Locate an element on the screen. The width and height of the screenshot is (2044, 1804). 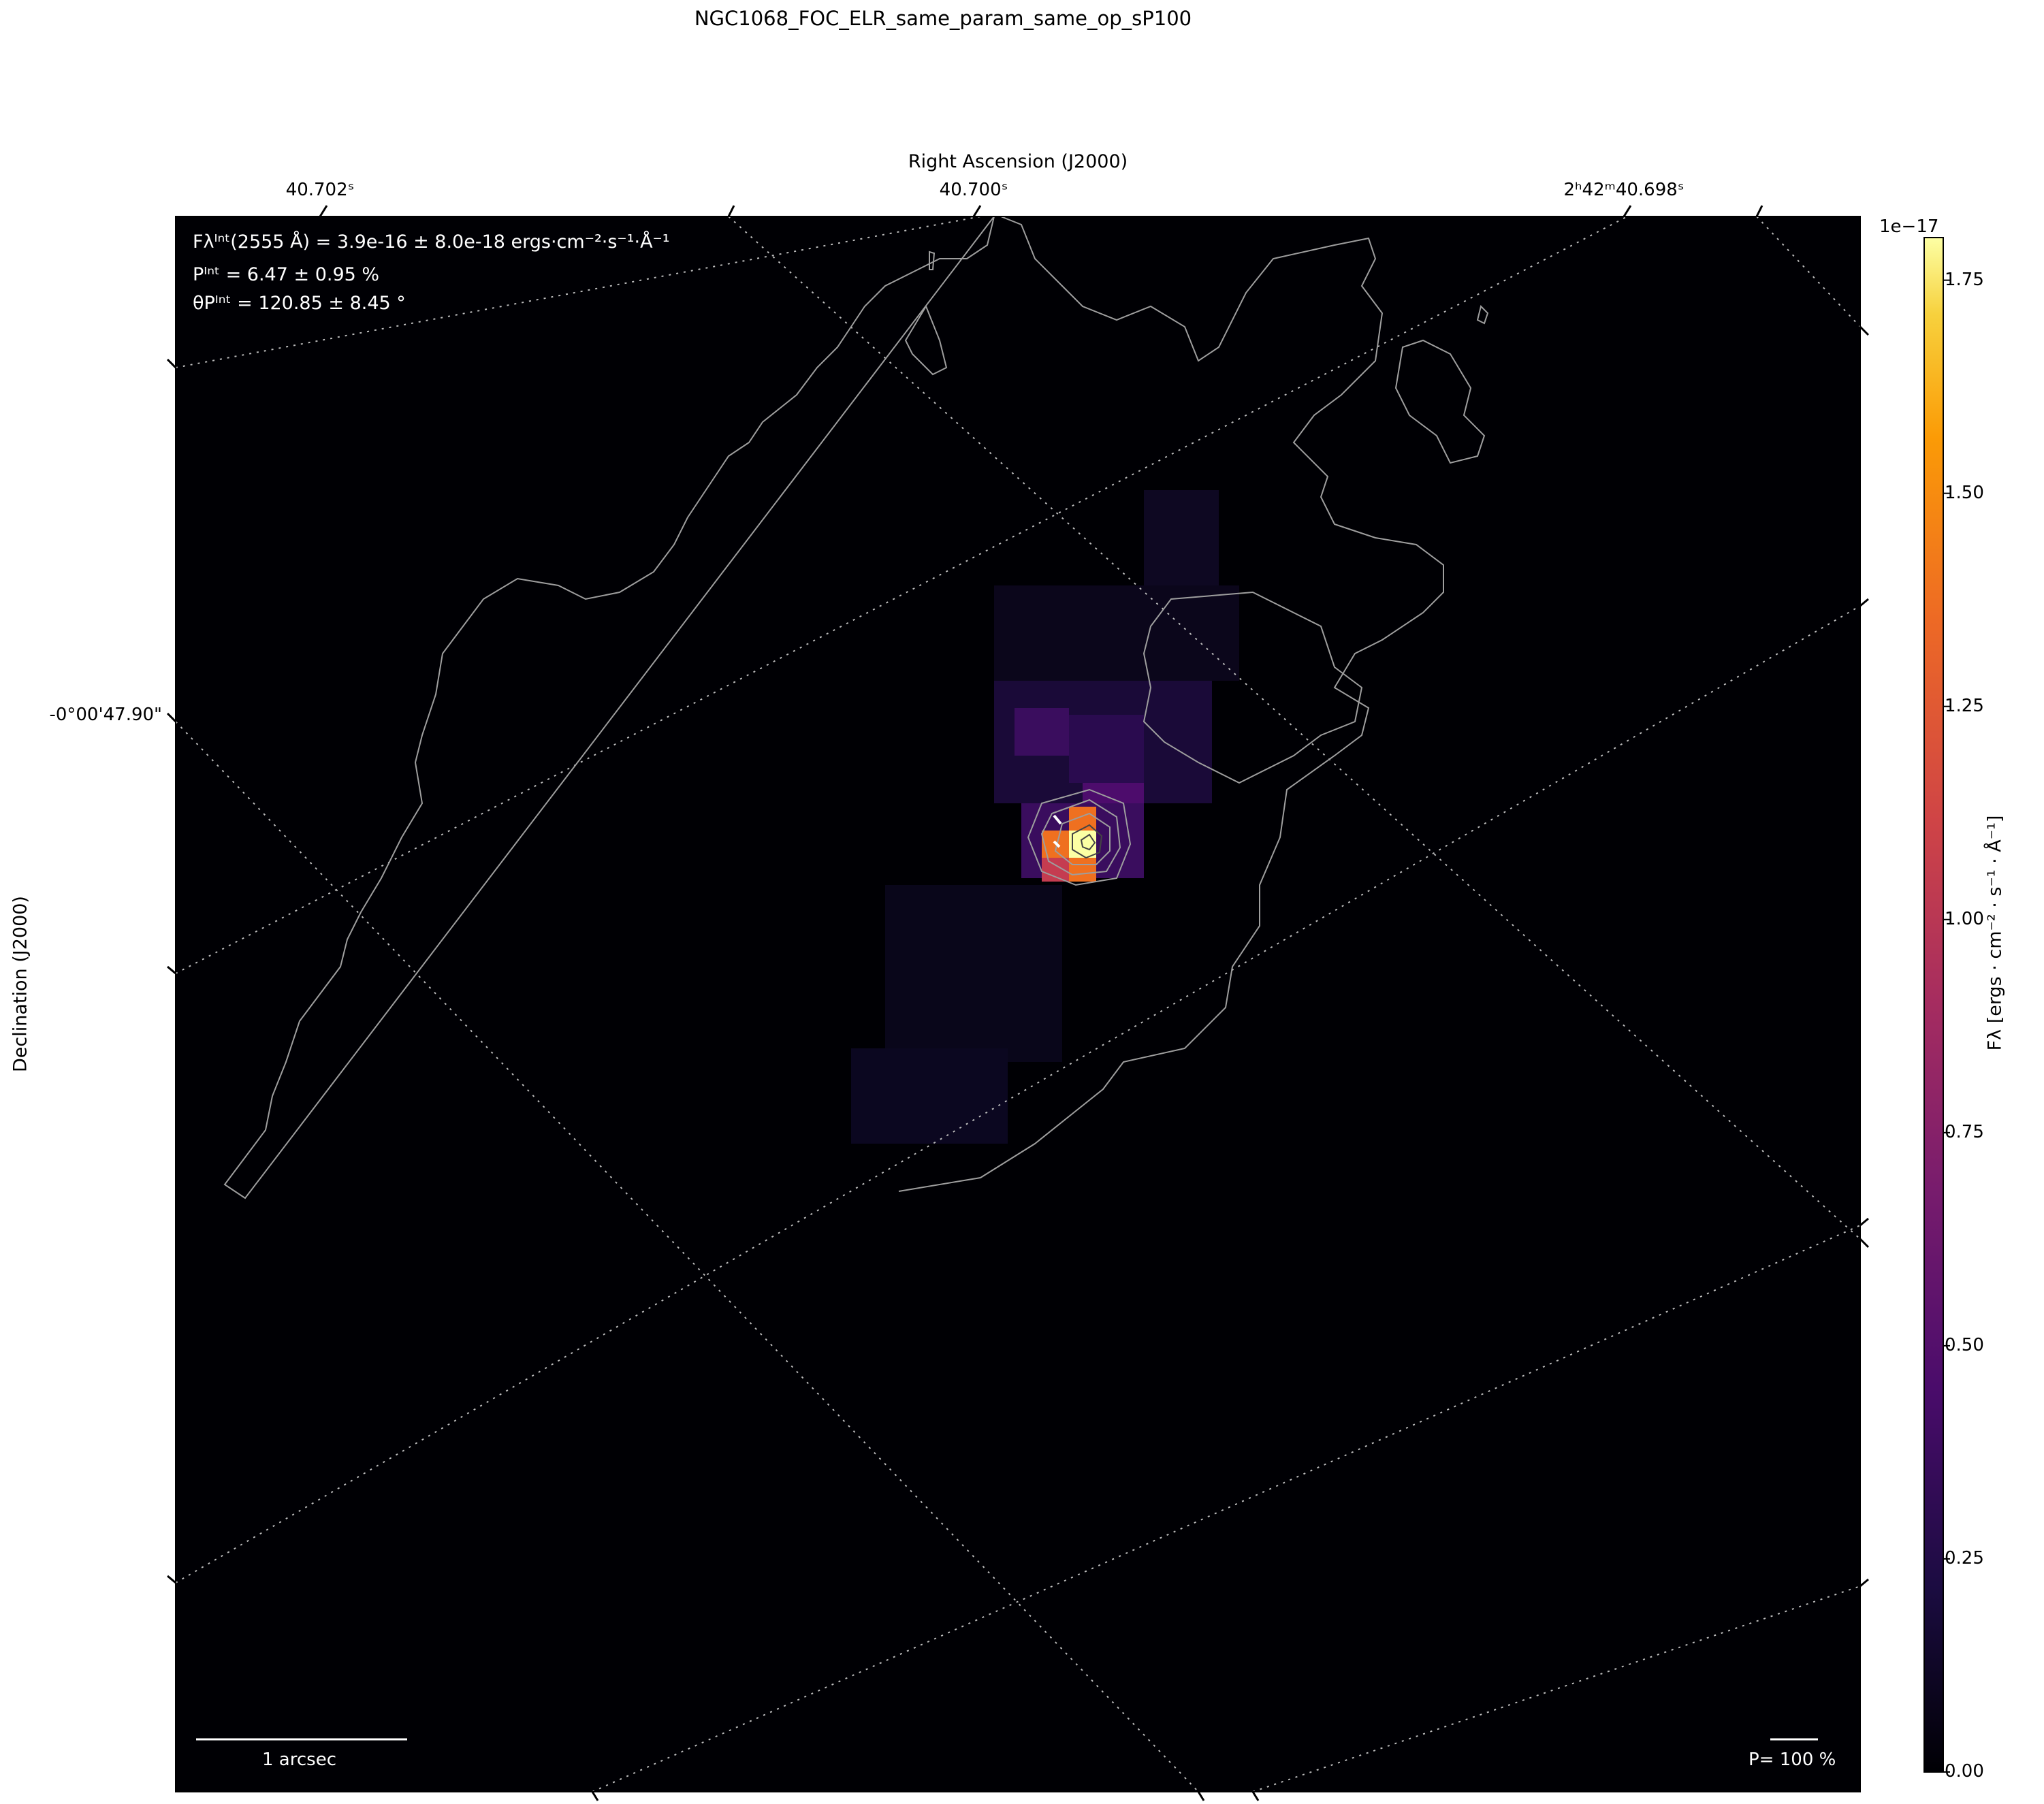
x-tick-label: 40.702ˢ is located at coordinates (320, 190).